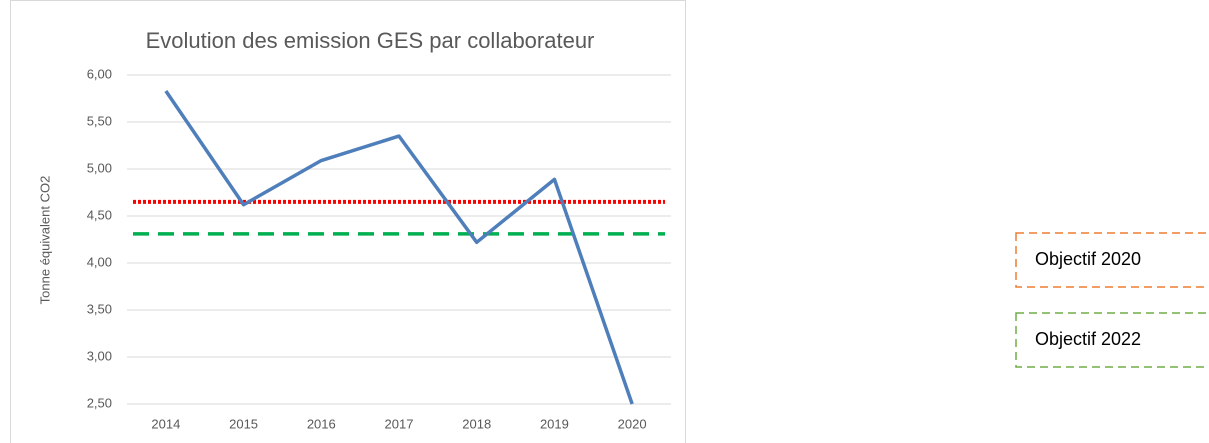 The height and width of the screenshot is (443, 1209). I want to click on annotation-text: Objectif 2020, so click(1088, 259).